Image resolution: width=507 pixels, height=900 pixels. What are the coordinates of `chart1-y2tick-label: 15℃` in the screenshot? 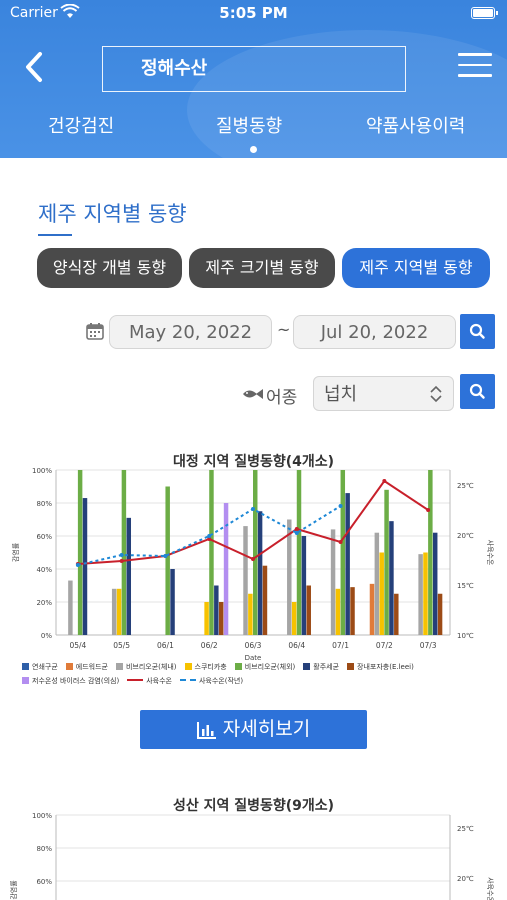 It's located at (465, 586).